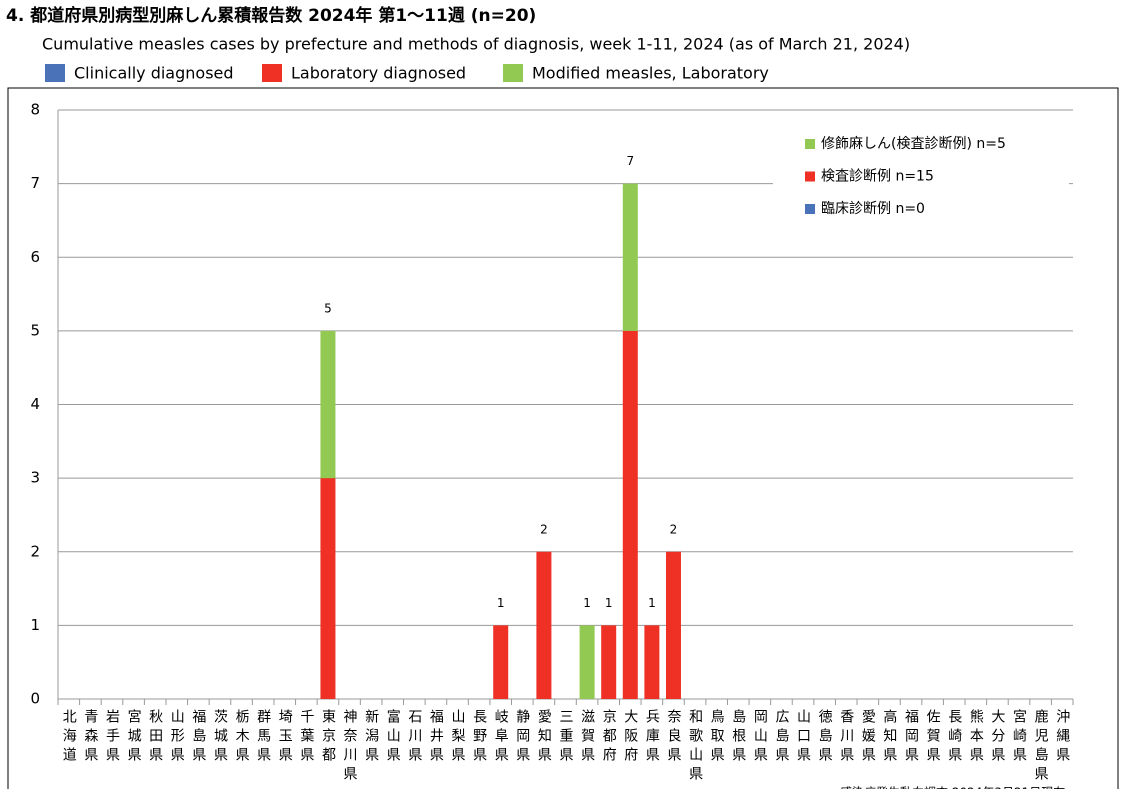  Describe the element at coordinates (242, 737) in the screenshot. I see `x-tick-label: 栃木県` at that location.